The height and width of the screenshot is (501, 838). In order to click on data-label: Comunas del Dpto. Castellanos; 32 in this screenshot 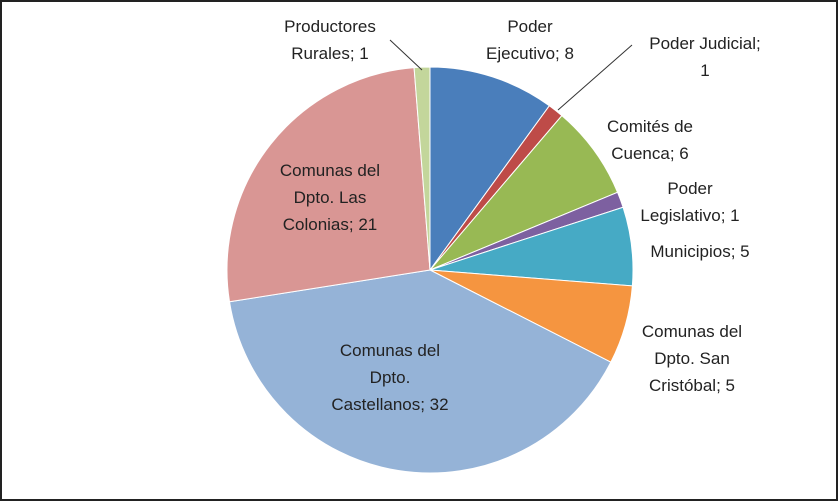, I will do `click(389, 377)`.